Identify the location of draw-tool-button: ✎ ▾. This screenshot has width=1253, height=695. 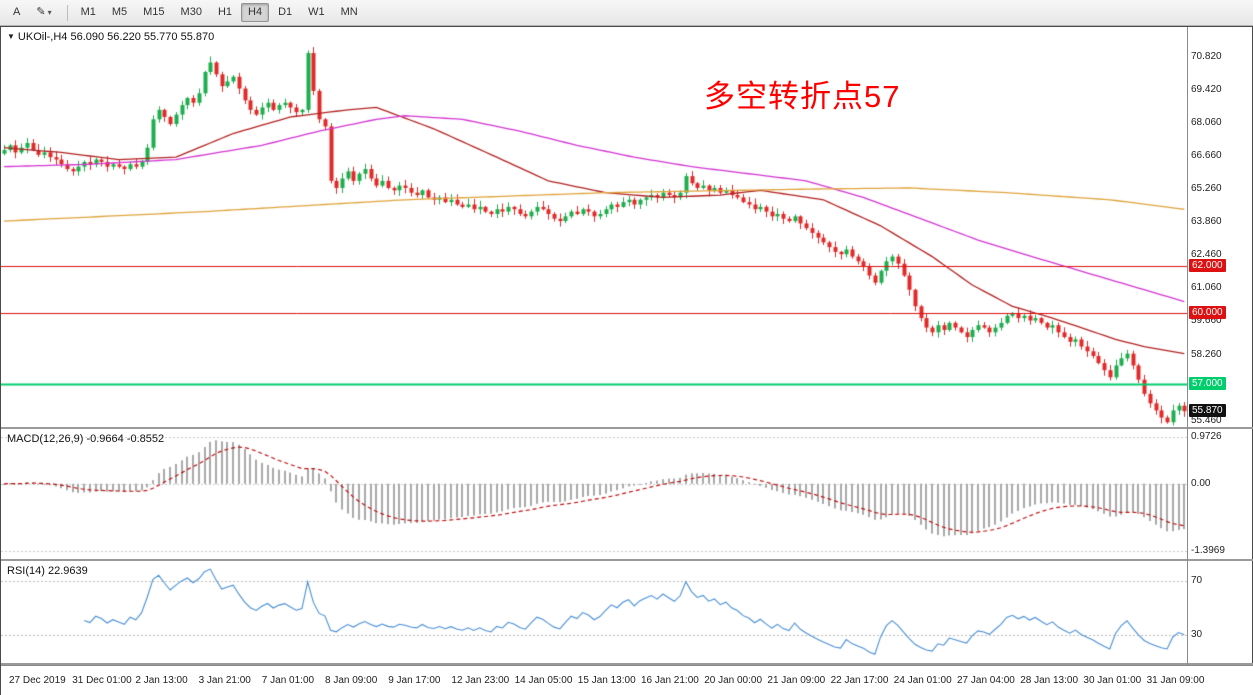
(44, 12).